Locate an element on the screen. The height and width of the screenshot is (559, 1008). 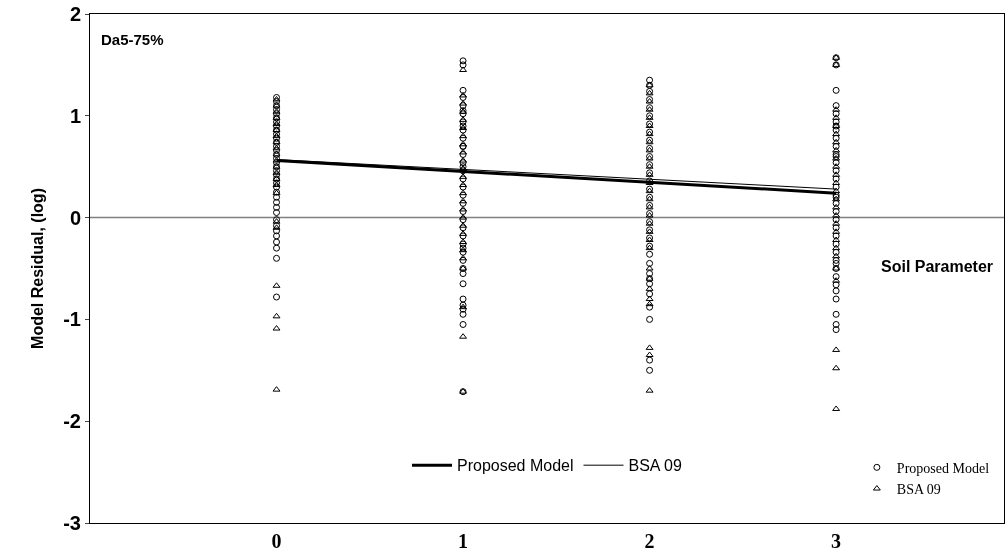
x-tick-label: 0 is located at coordinates (276, 541).